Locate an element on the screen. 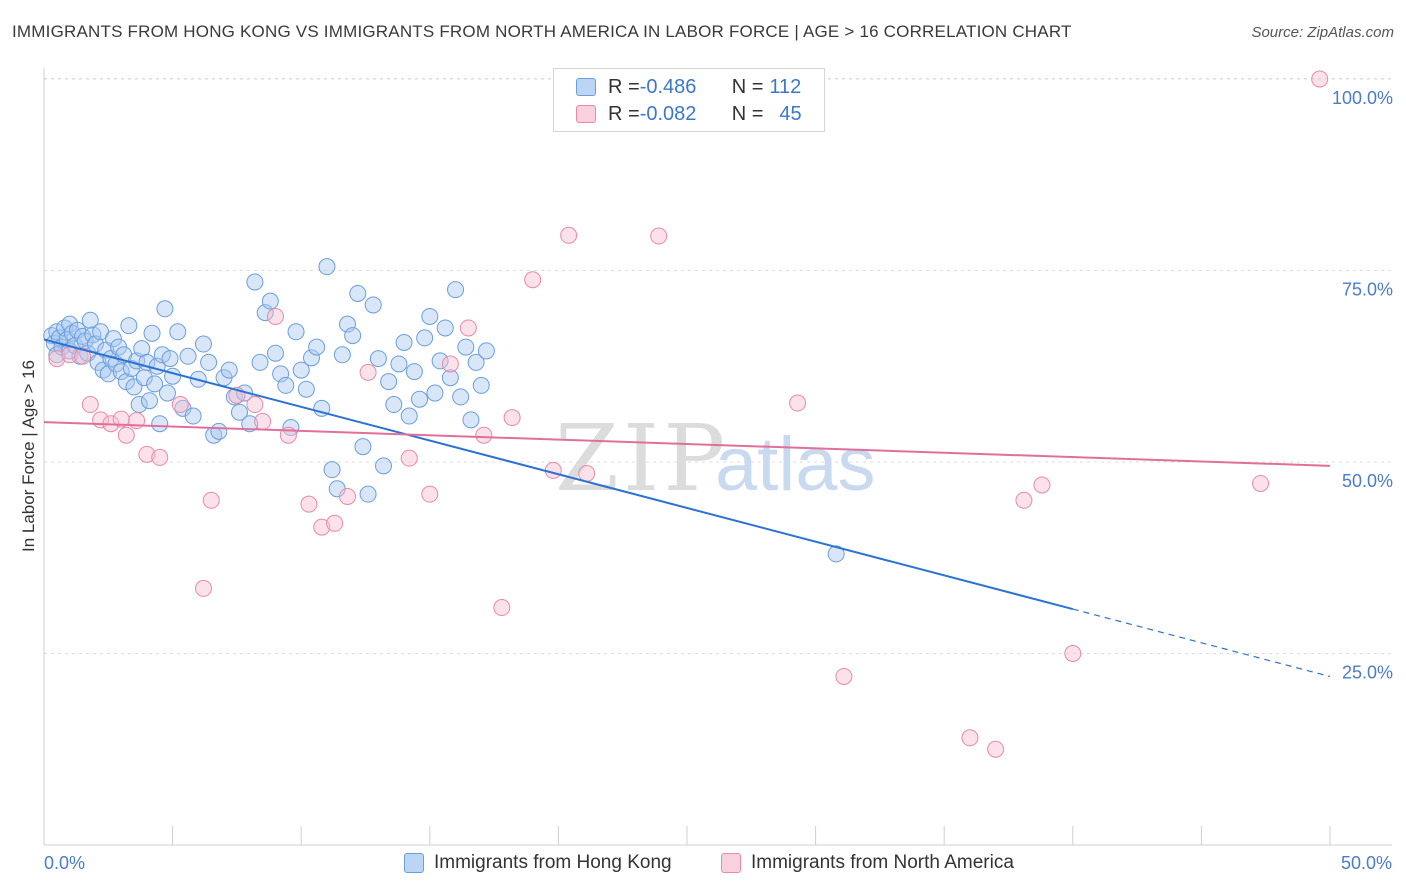  series-legend-label: Immigrants from Hong Kong is located at coordinates (553, 862).